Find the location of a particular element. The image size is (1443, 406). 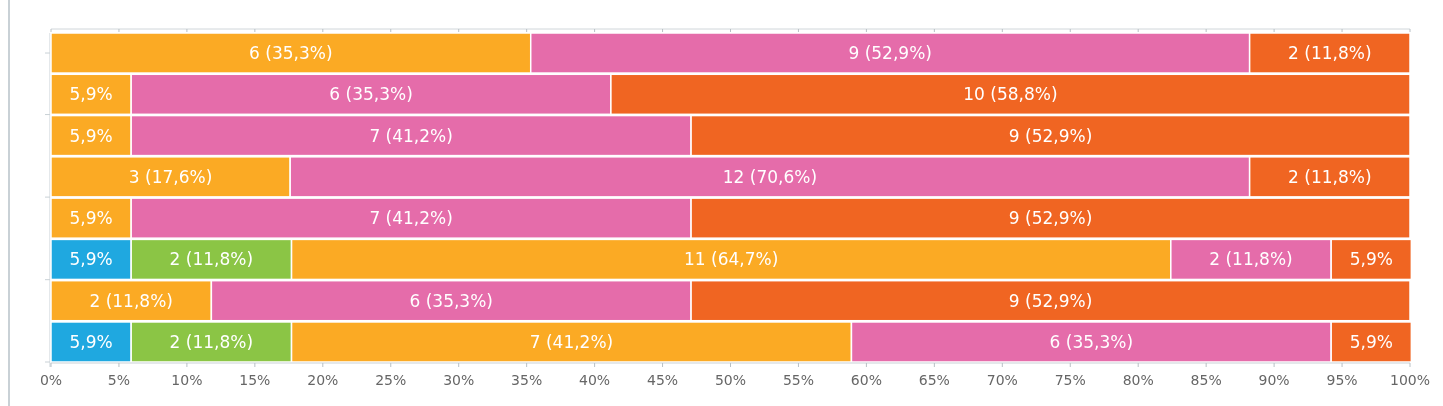

x-tick-label: 5% is located at coordinates (119, 380).